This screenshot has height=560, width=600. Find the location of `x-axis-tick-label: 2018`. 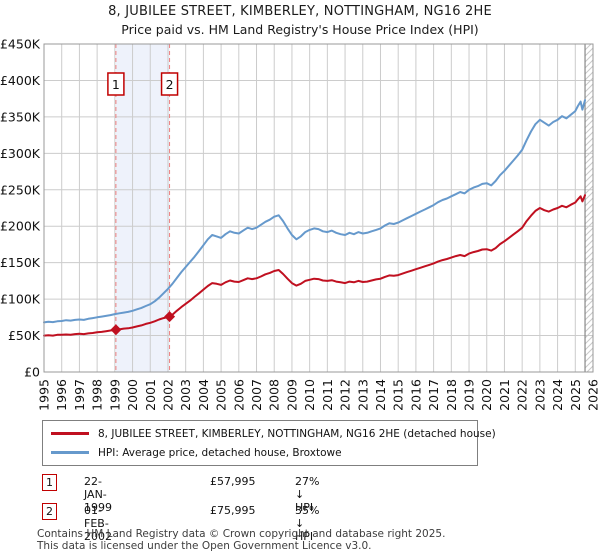

x-axis-tick-label: 2018 is located at coordinates (451, 395).